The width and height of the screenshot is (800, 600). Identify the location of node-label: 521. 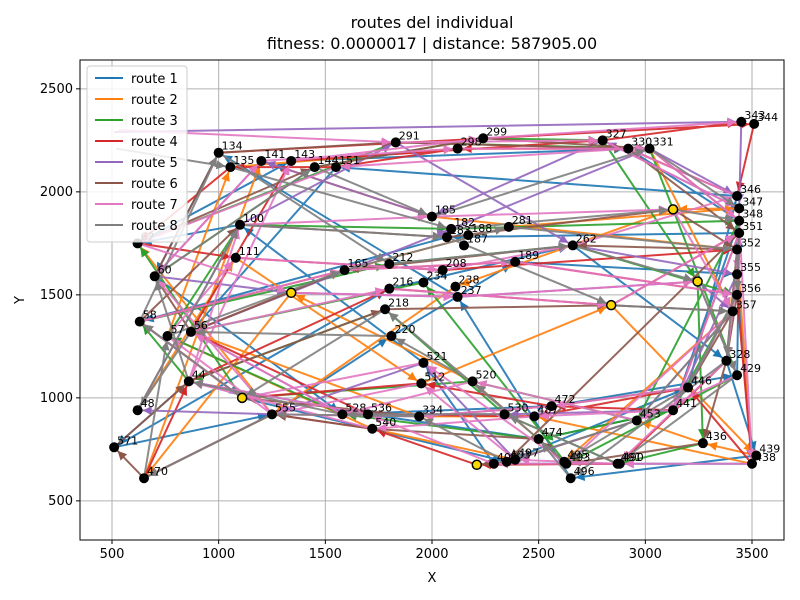
(436, 356).